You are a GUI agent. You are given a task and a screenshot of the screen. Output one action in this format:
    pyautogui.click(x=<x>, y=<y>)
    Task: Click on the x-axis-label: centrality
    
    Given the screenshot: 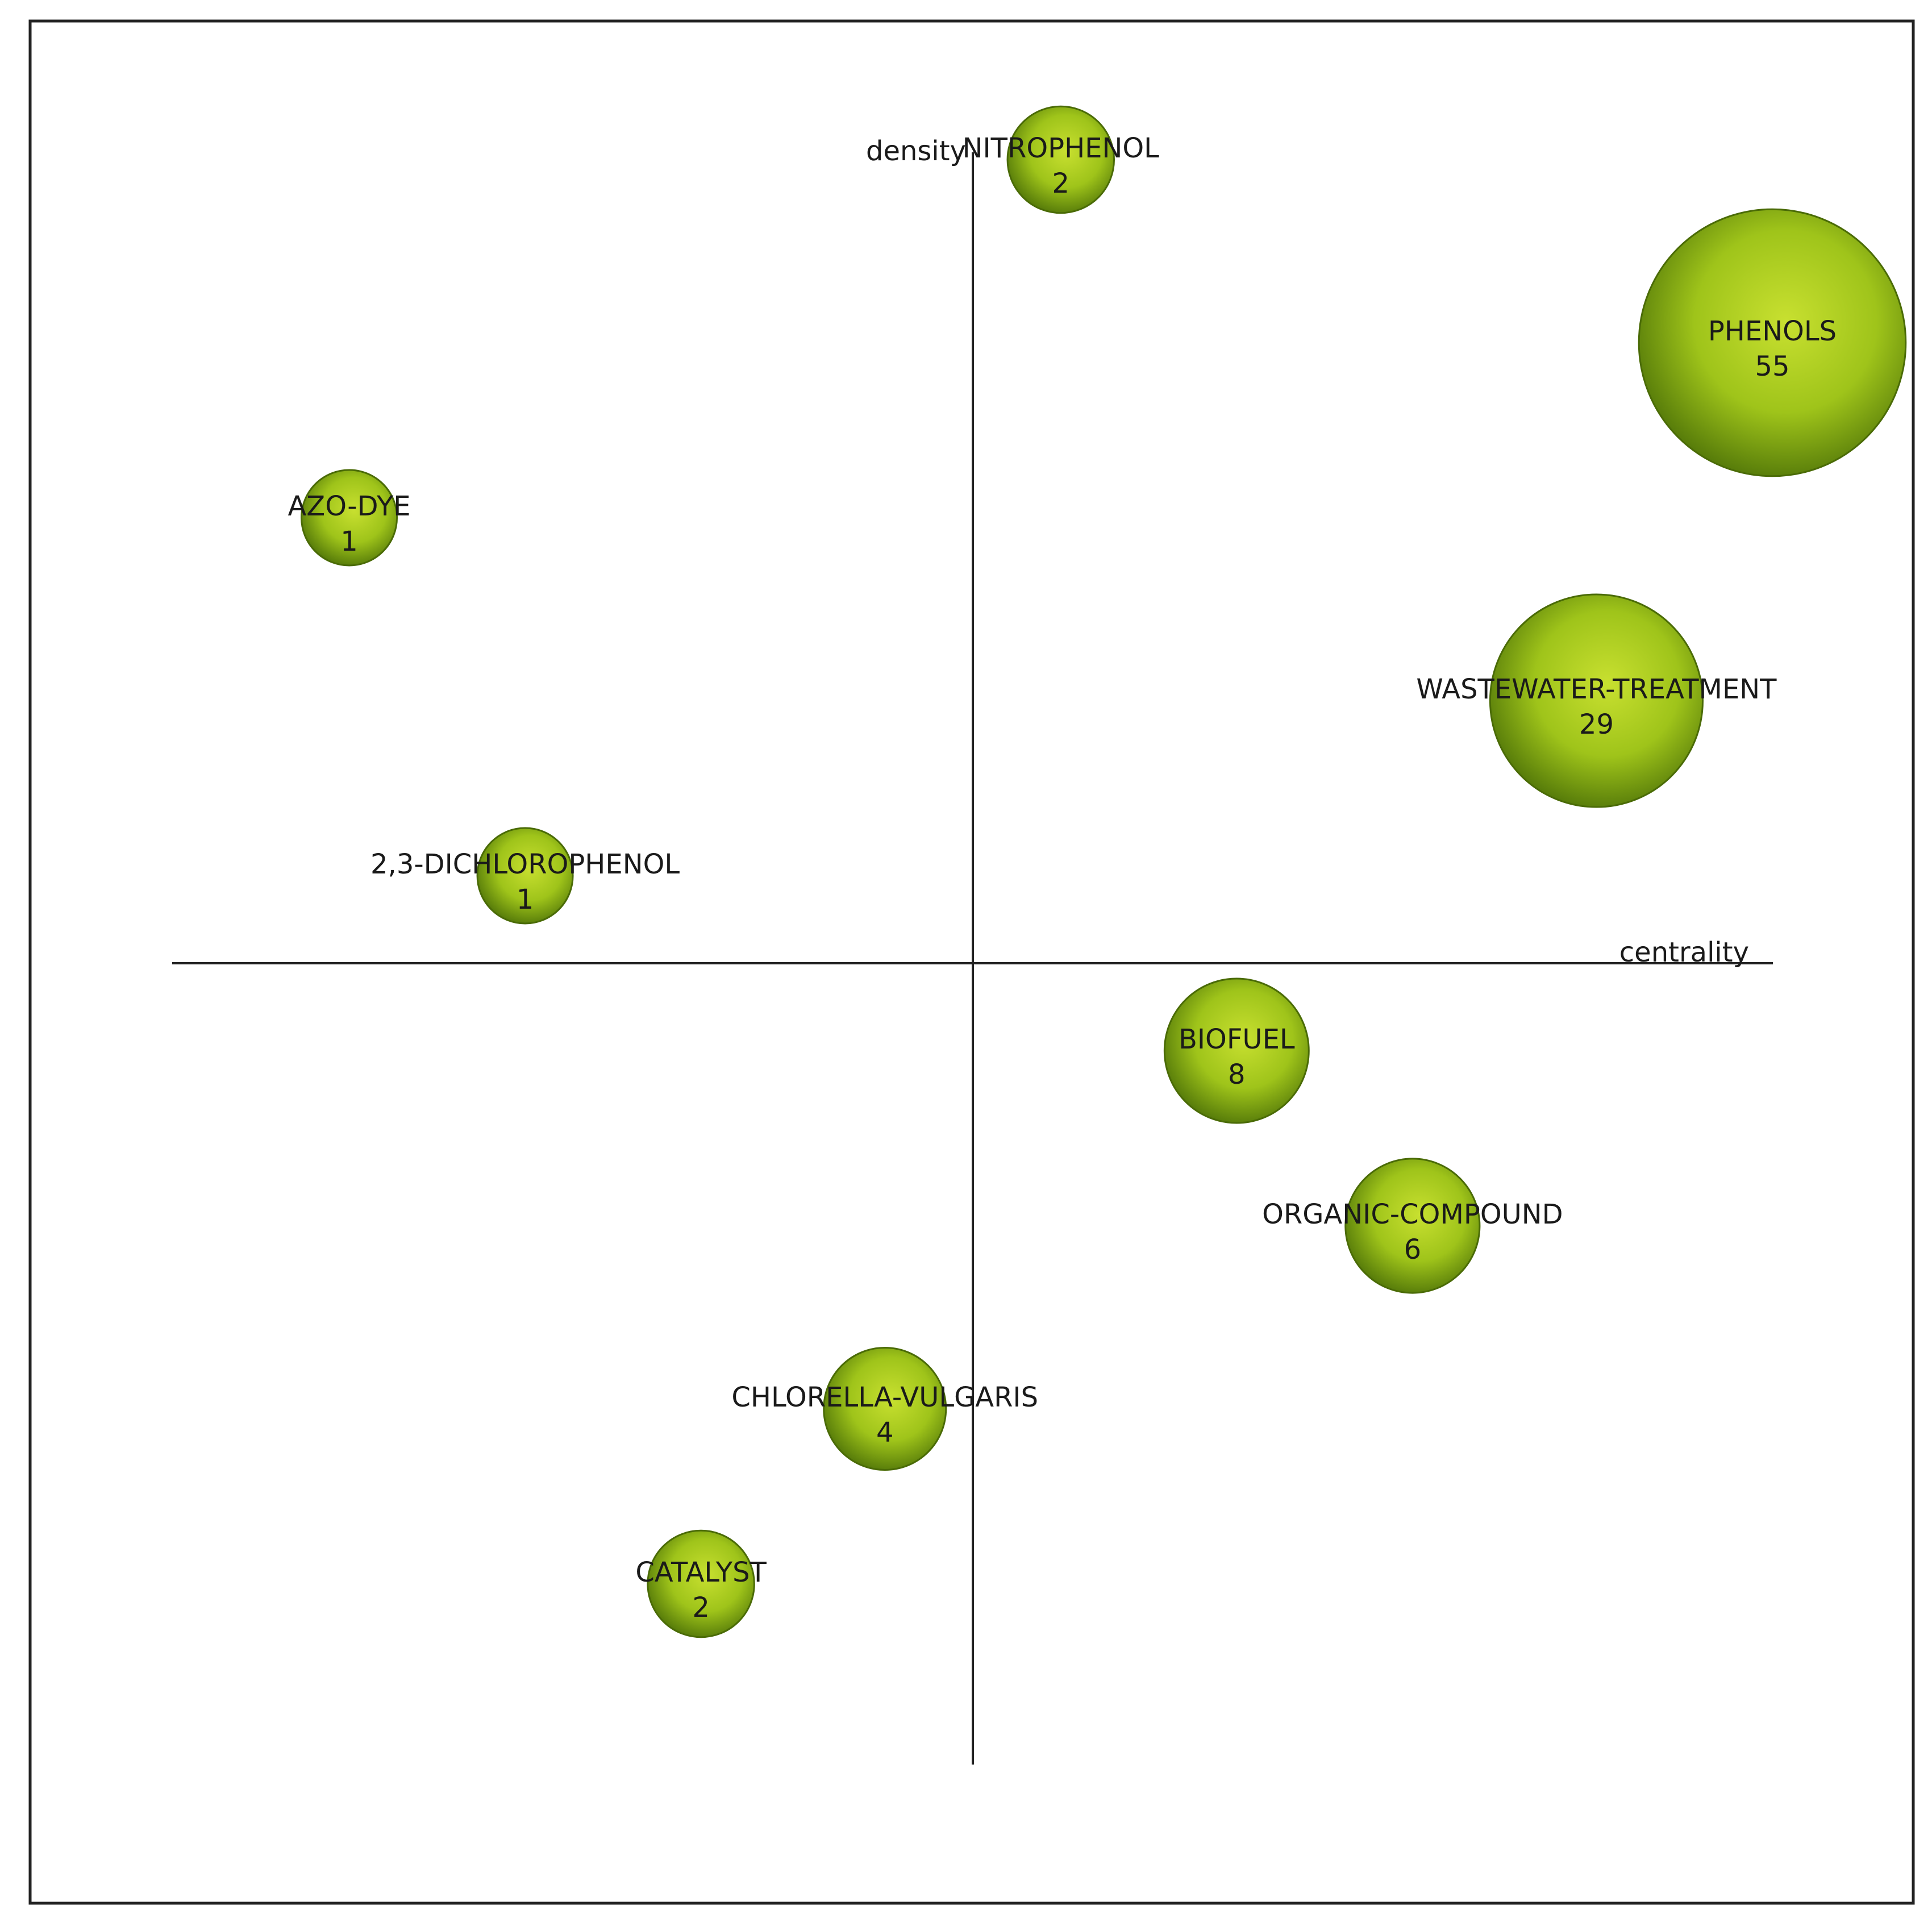 What is the action you would take?
    pyautogui.click(x=1684, y=952)
    